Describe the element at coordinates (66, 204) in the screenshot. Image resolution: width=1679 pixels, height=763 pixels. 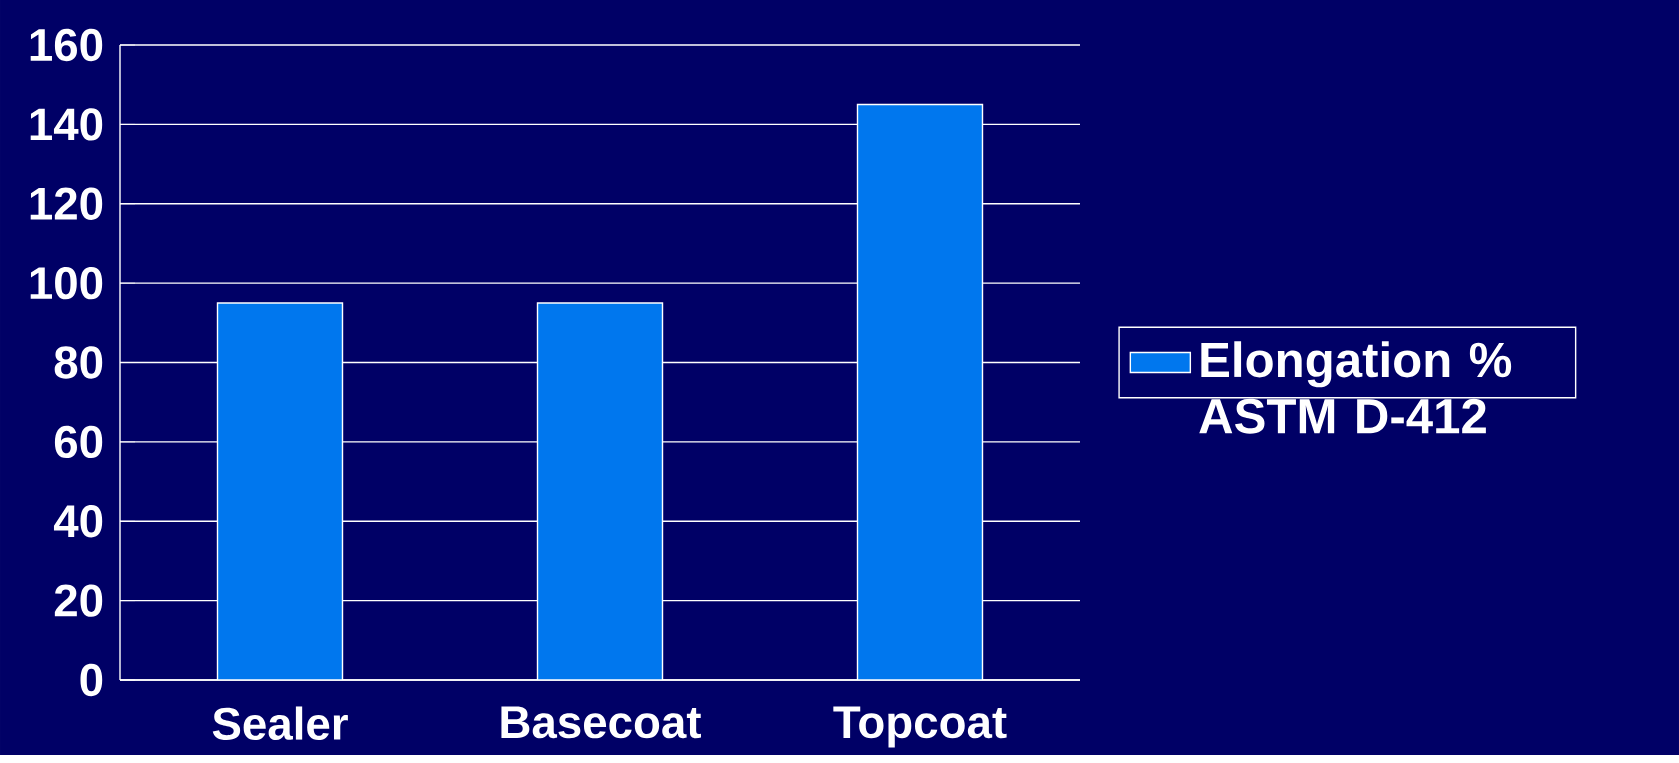
I see `y-tick-label: 120` at that location.